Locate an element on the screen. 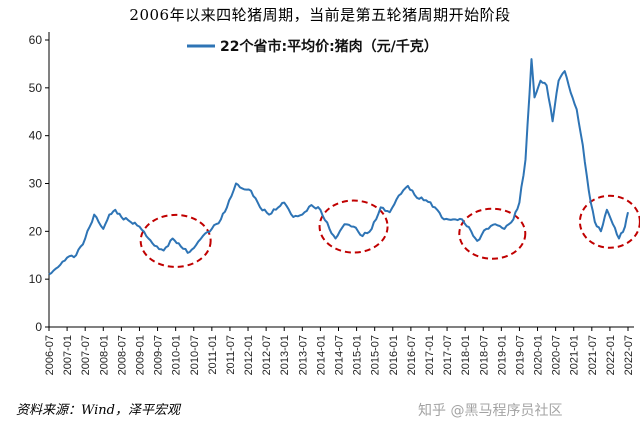 Image resolution: width=640 pixels, height=423 pixels. x-tick-label: 2017-01 is located at coordinates (430, 355).